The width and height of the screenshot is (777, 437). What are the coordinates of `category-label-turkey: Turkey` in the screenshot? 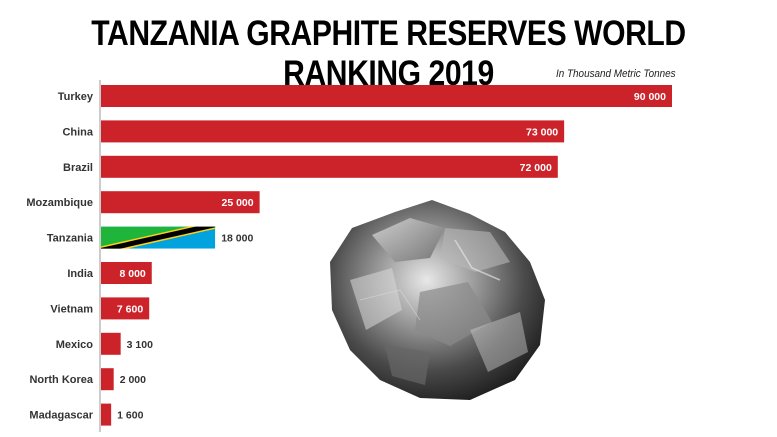 It's located at (76, 97).